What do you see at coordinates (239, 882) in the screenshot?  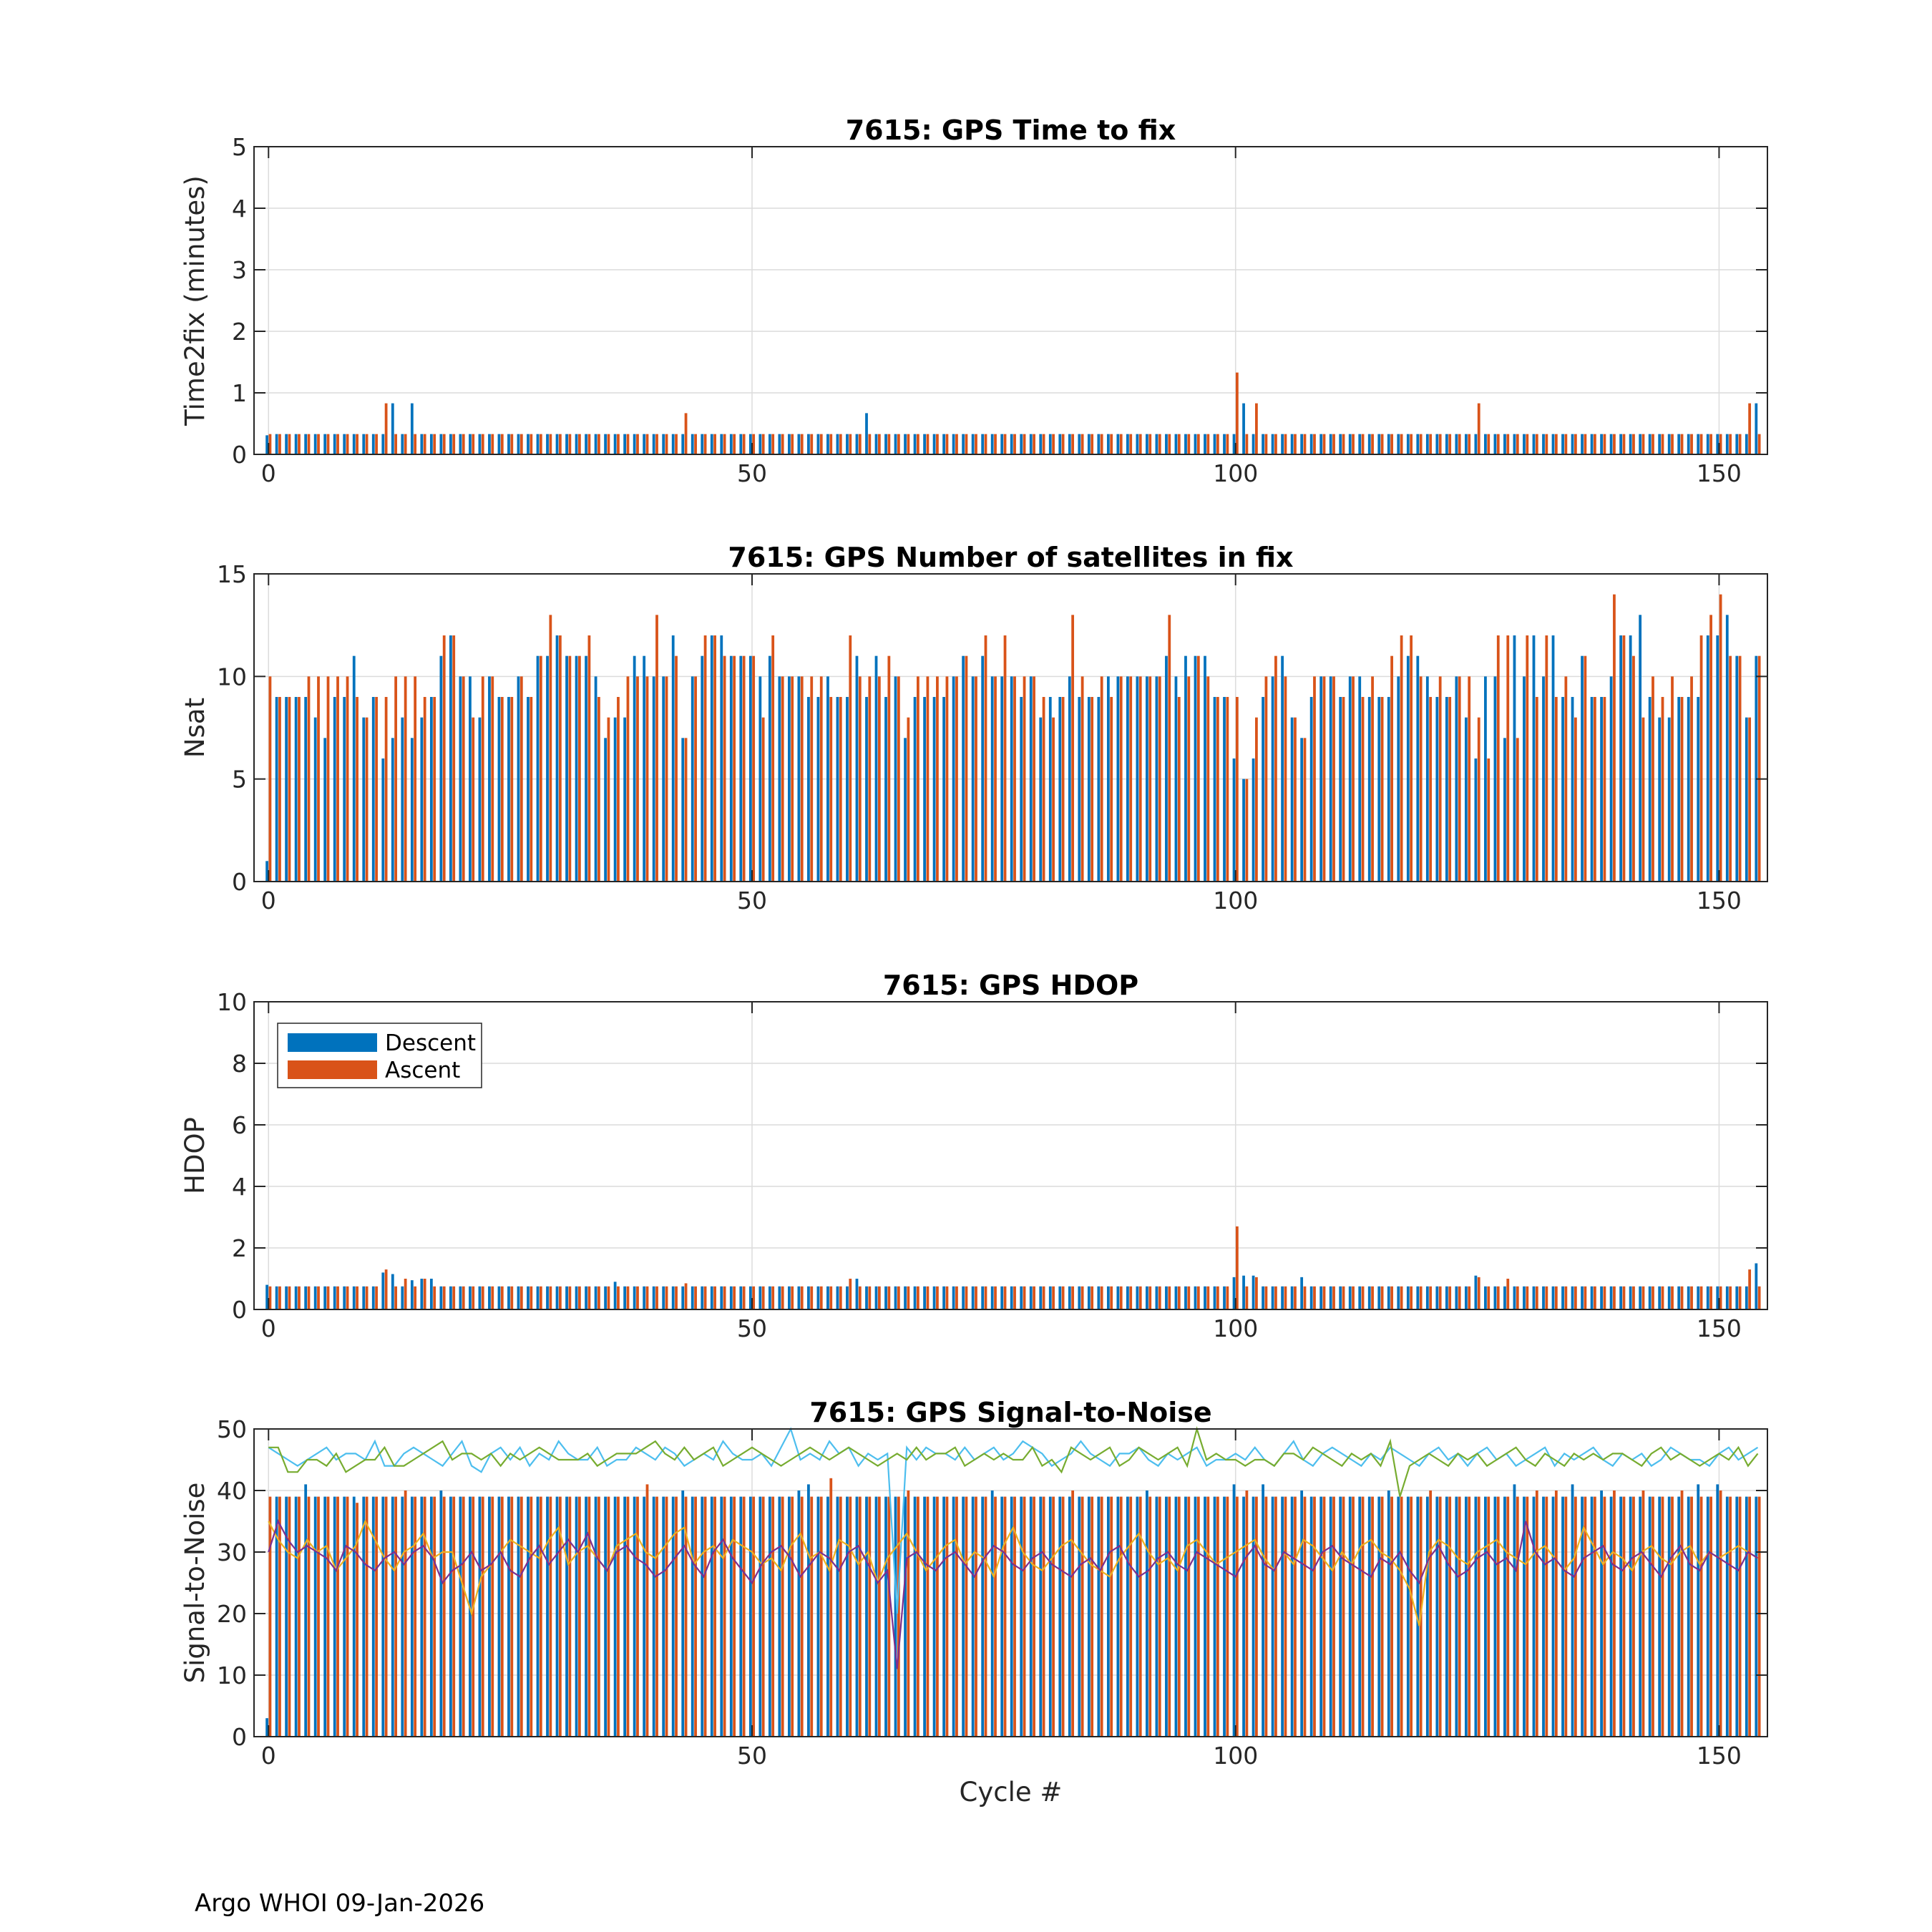 I see `y-tick-label: 0` at bounding box center [239, 882].